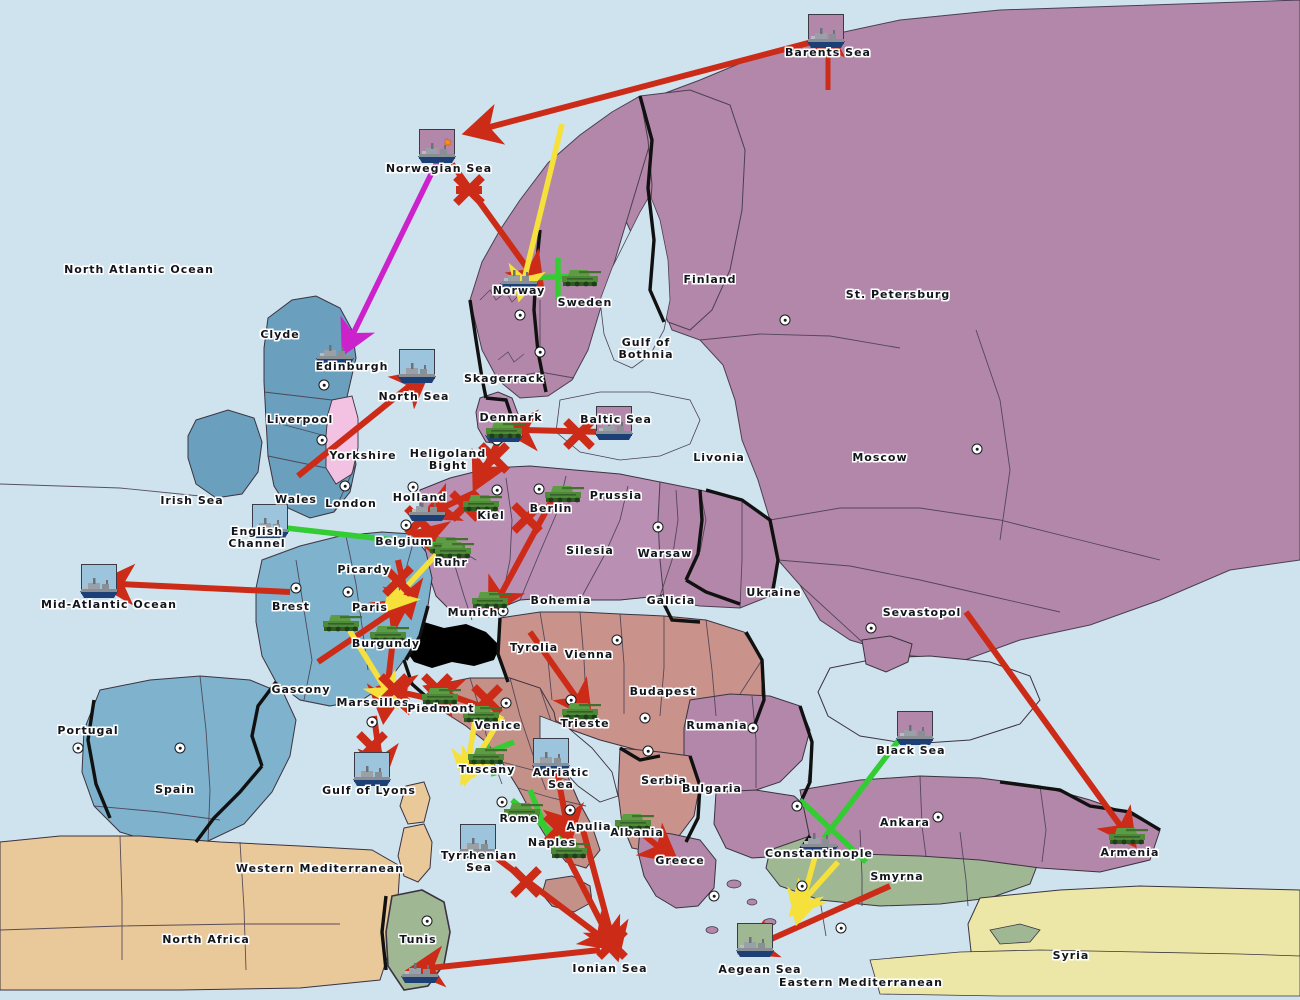 The image size is (1300, 1000). What do you see at coordinates (452, 143) in the screenshot?
I see `dislodged-explosion-icon` at bounding box center [452, 143].